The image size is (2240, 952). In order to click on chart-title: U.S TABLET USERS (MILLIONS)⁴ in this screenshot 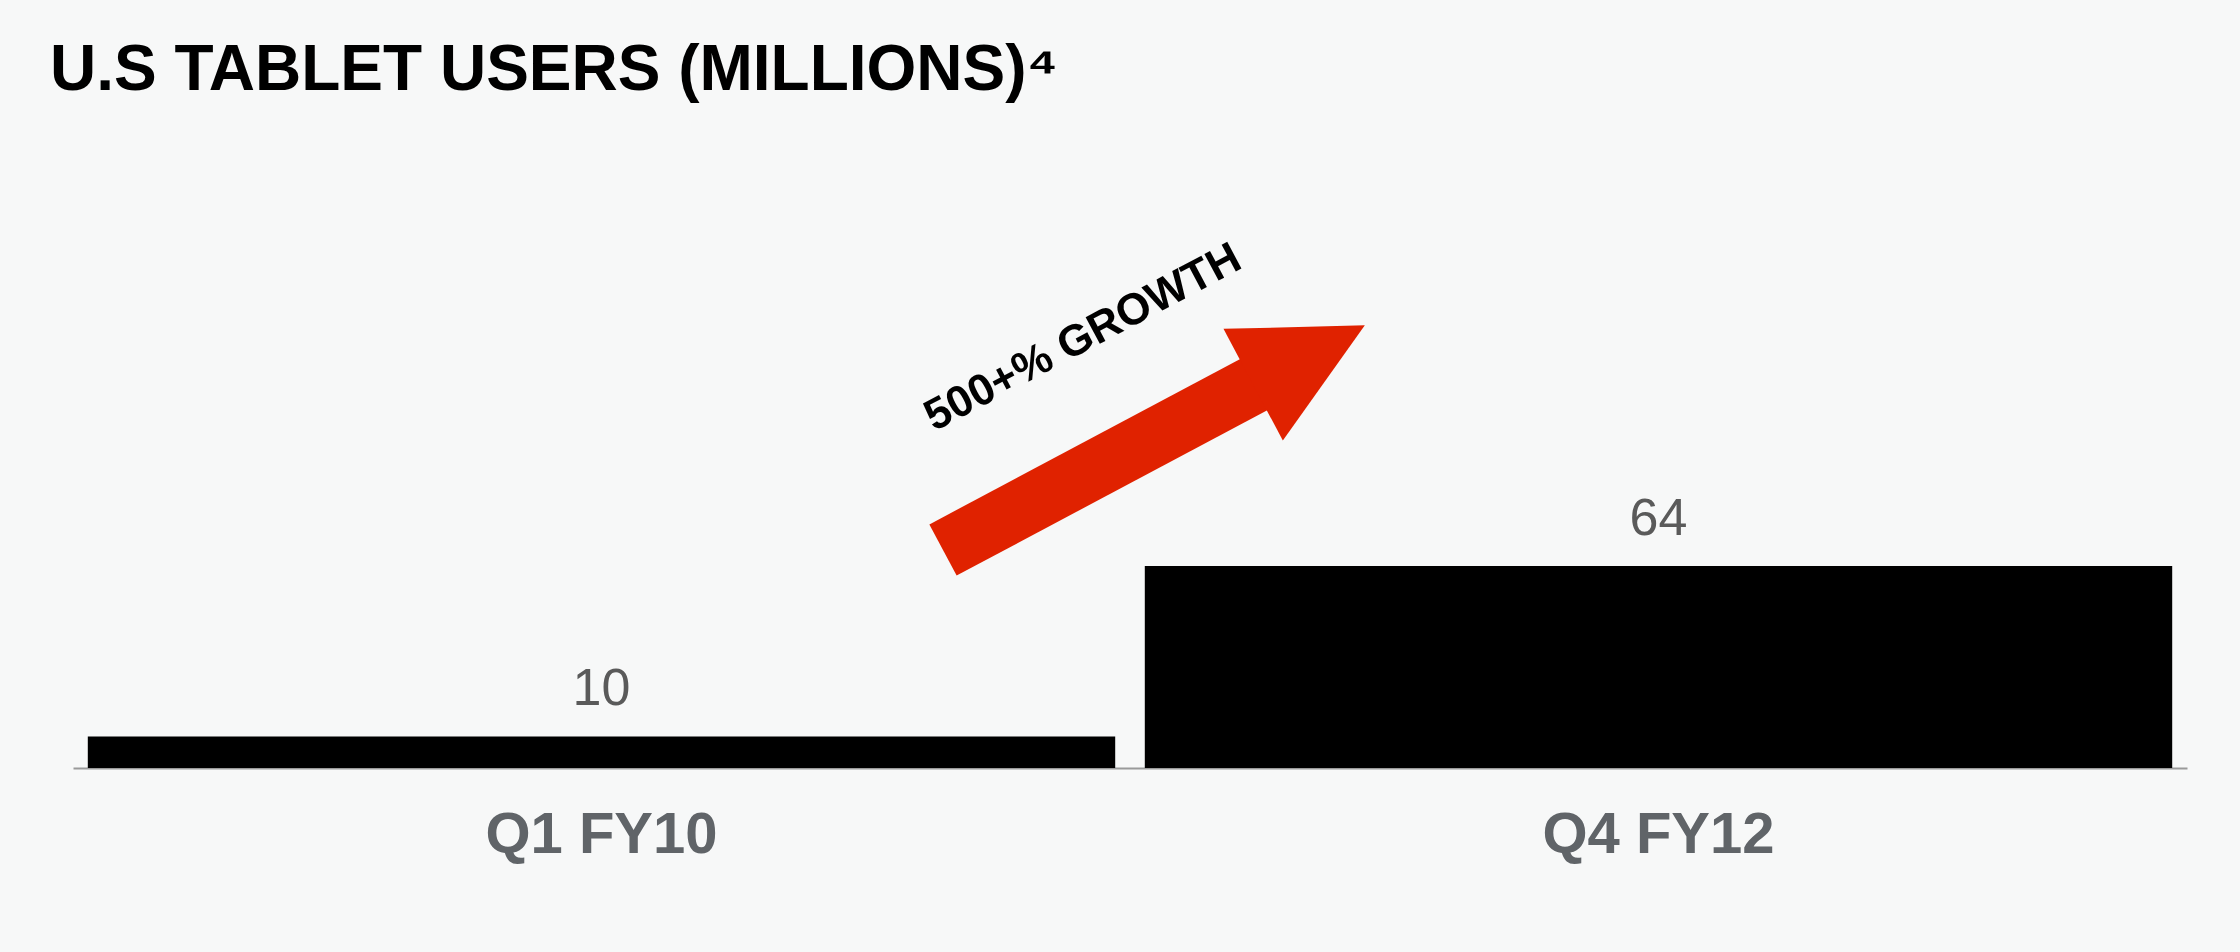, I will do `click(554, 68)`.